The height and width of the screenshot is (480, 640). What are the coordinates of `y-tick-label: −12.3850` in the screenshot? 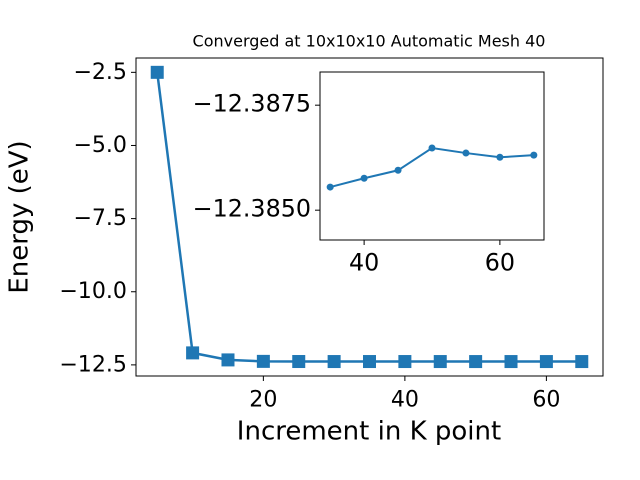 It's located at (252, 209).